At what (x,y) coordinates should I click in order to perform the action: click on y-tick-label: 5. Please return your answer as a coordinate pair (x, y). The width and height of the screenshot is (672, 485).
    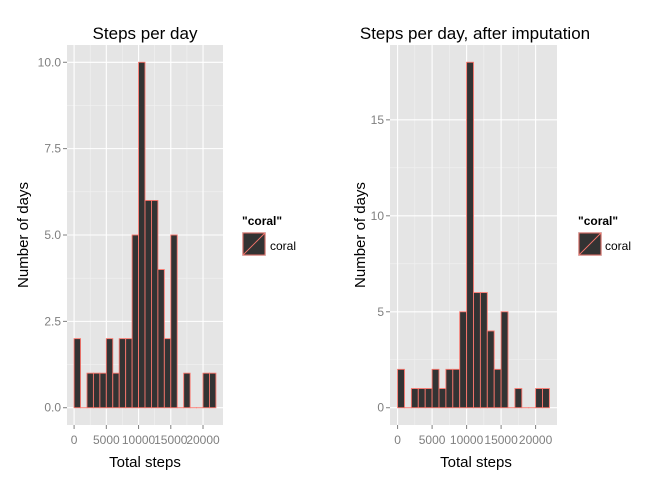
    Looking at the image, I should click on (380, 312).